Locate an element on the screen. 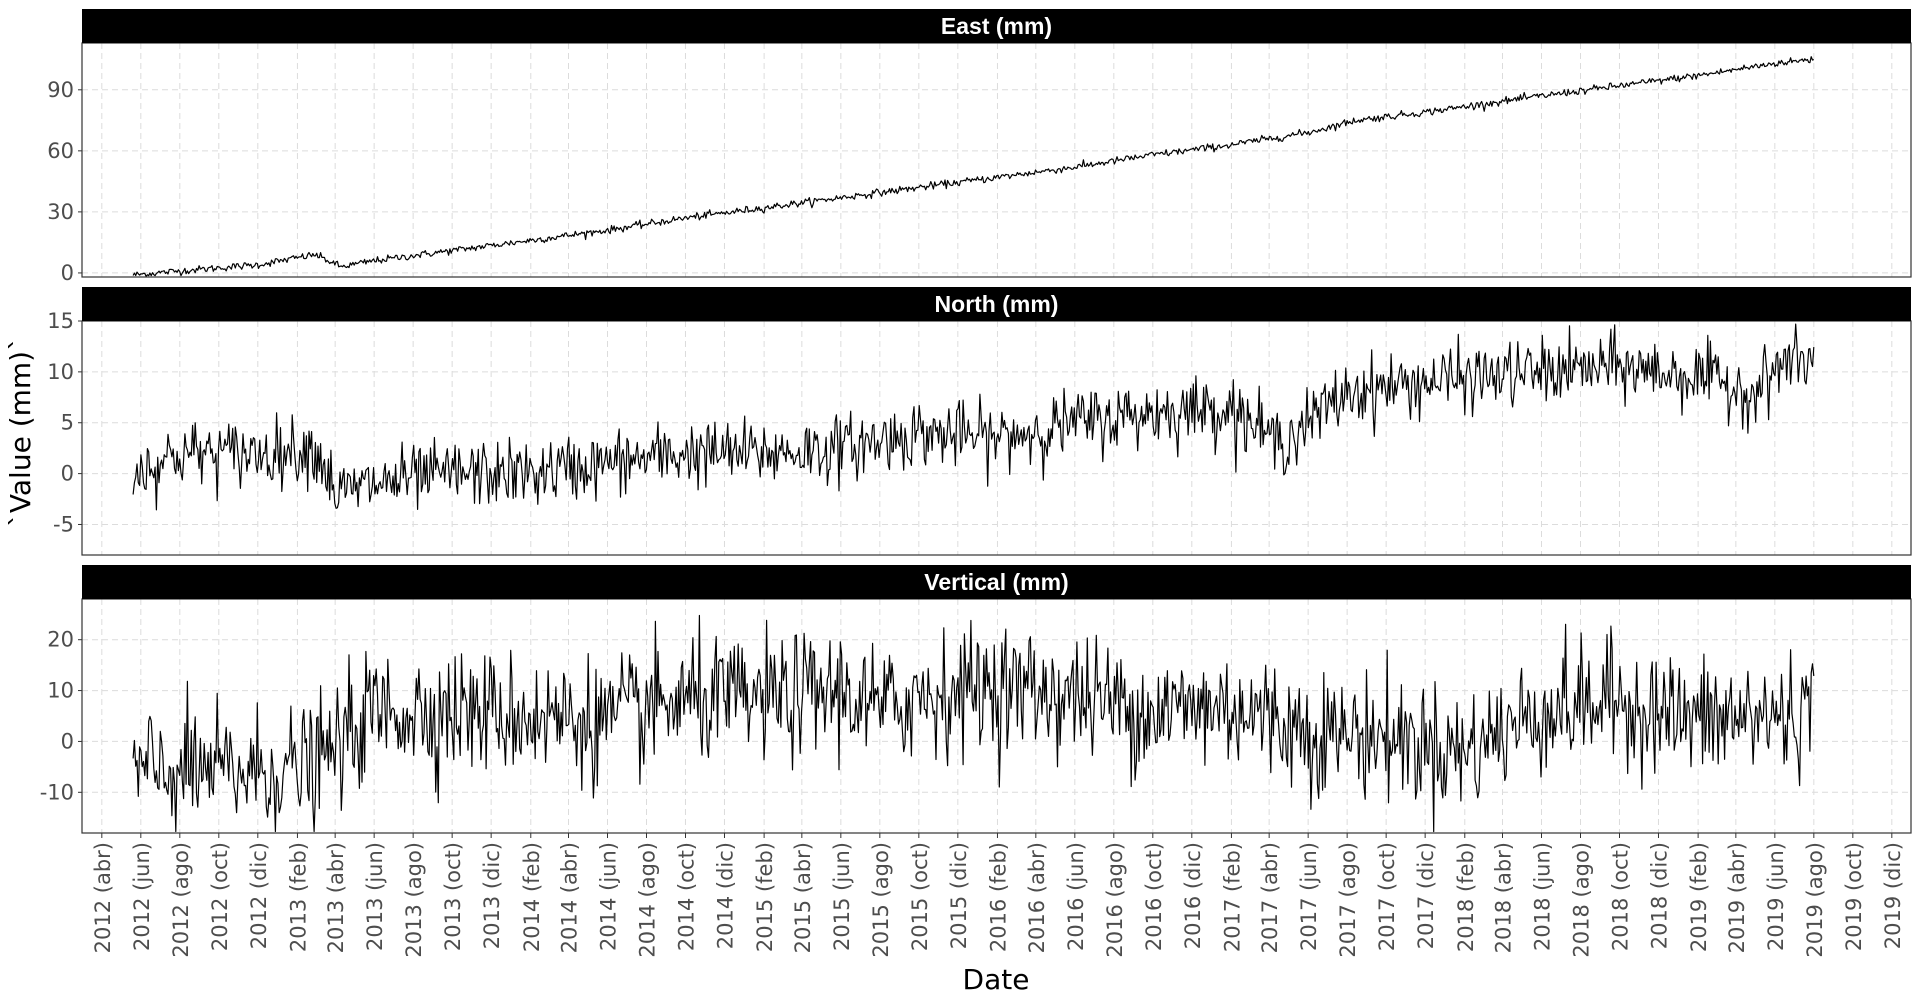 The height and width of the screenshot is (999, 1919). panel-title: Vertical (mm) is located at coordinates (996, 582).